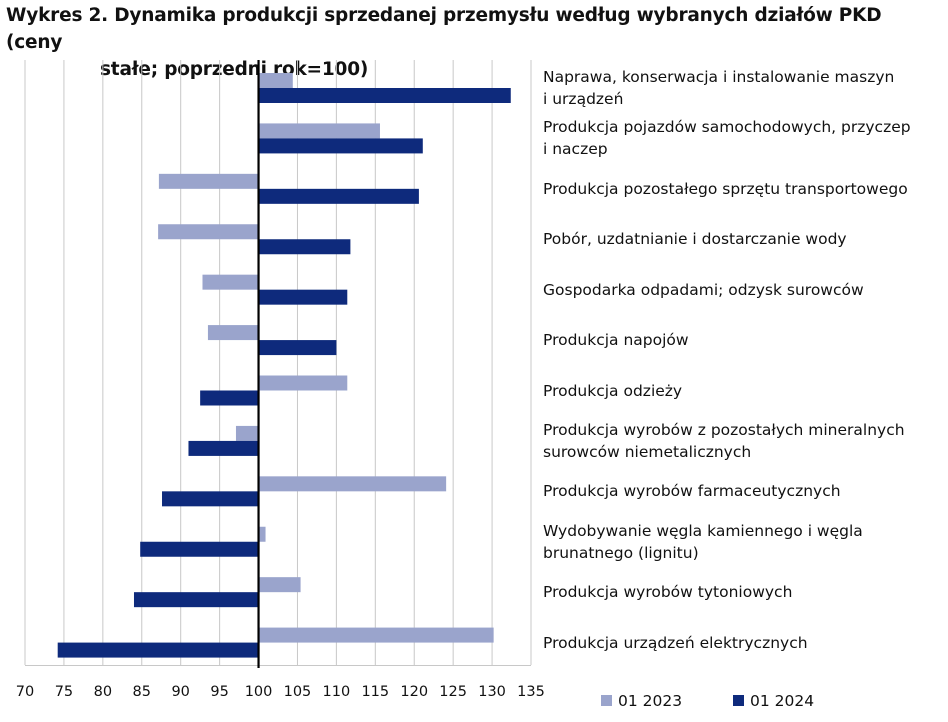  I want to click on category-label-10-line-0: Produkcja wyrobów tytoniowych, so click(668, 592).